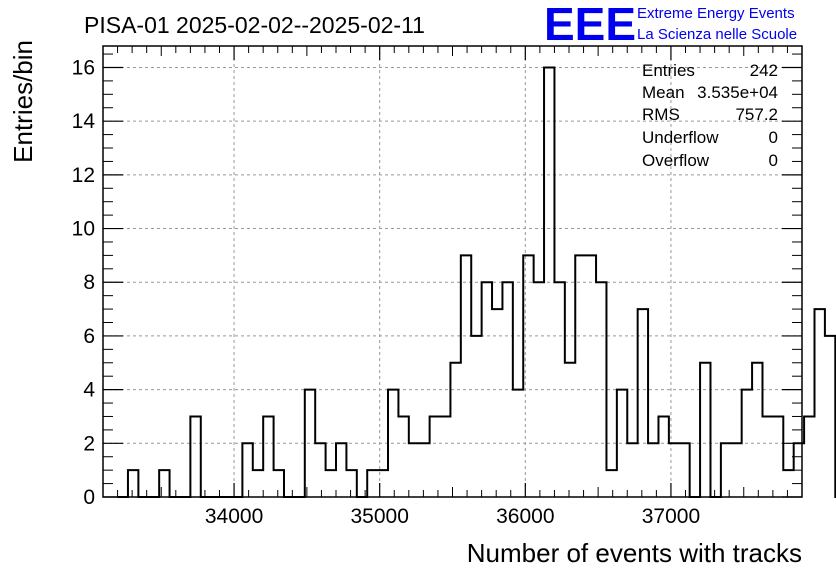 The height and width of the screenshot is (572, 836). Describe the element at coordinates (773, 137) in the screenshot. I see `stats-underflow-value: 0` at that location.